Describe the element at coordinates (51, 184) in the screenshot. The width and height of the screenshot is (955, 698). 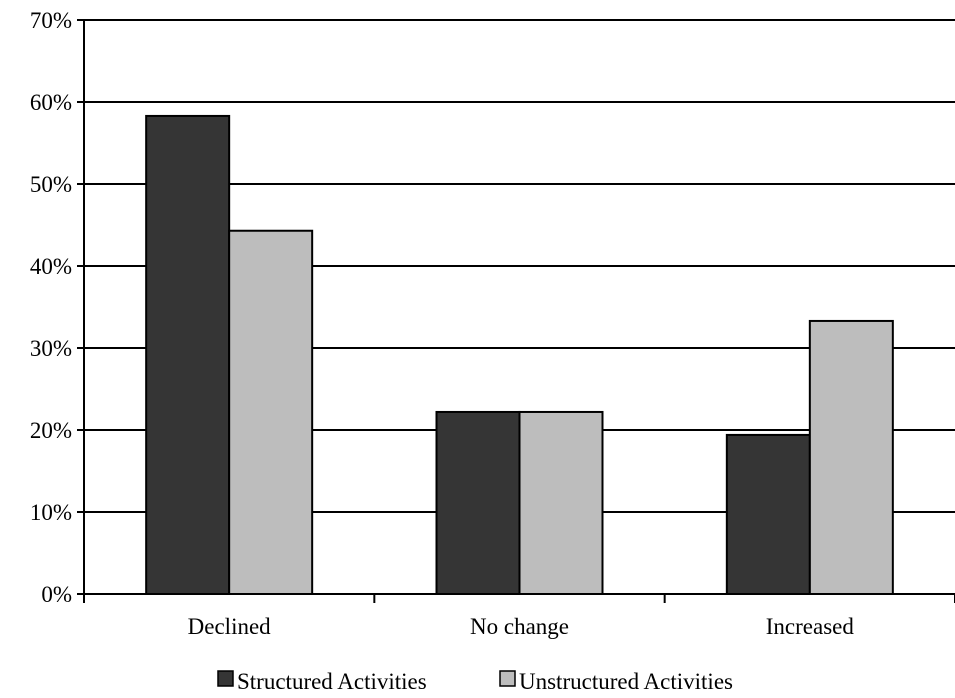
I see `y-tick-label-50: 50%` at that location.